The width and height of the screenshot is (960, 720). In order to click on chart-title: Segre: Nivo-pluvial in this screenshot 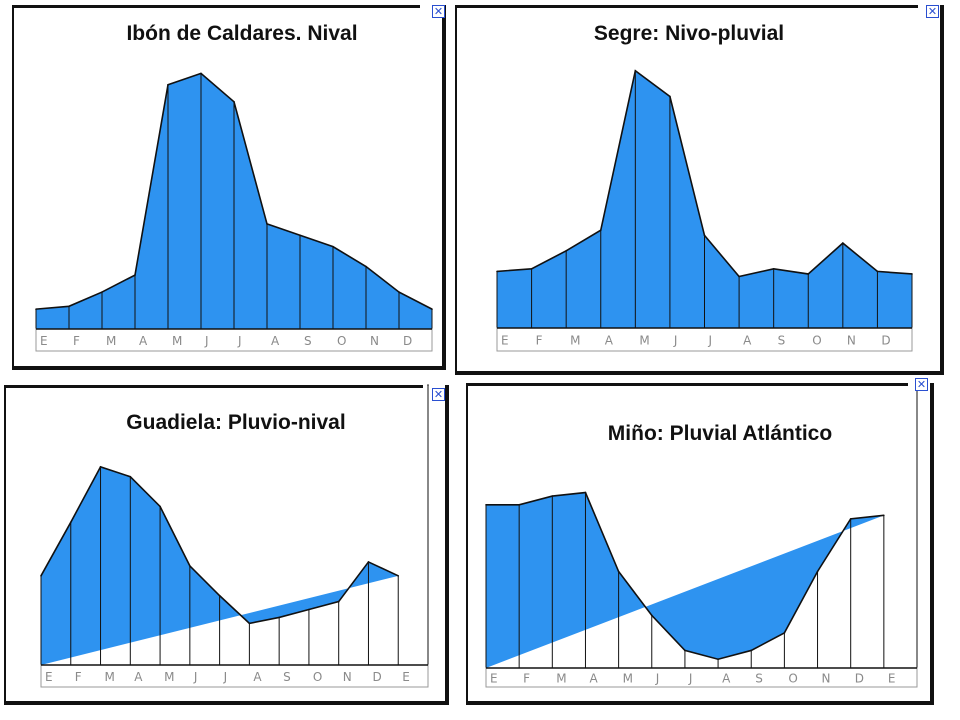, I will do `click(689, 33)`.